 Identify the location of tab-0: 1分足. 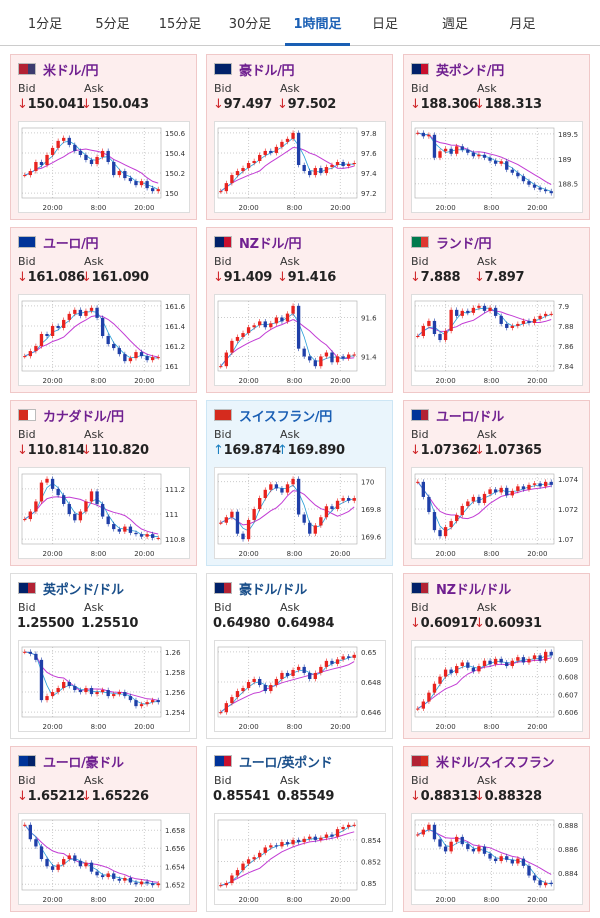
(45, 24).